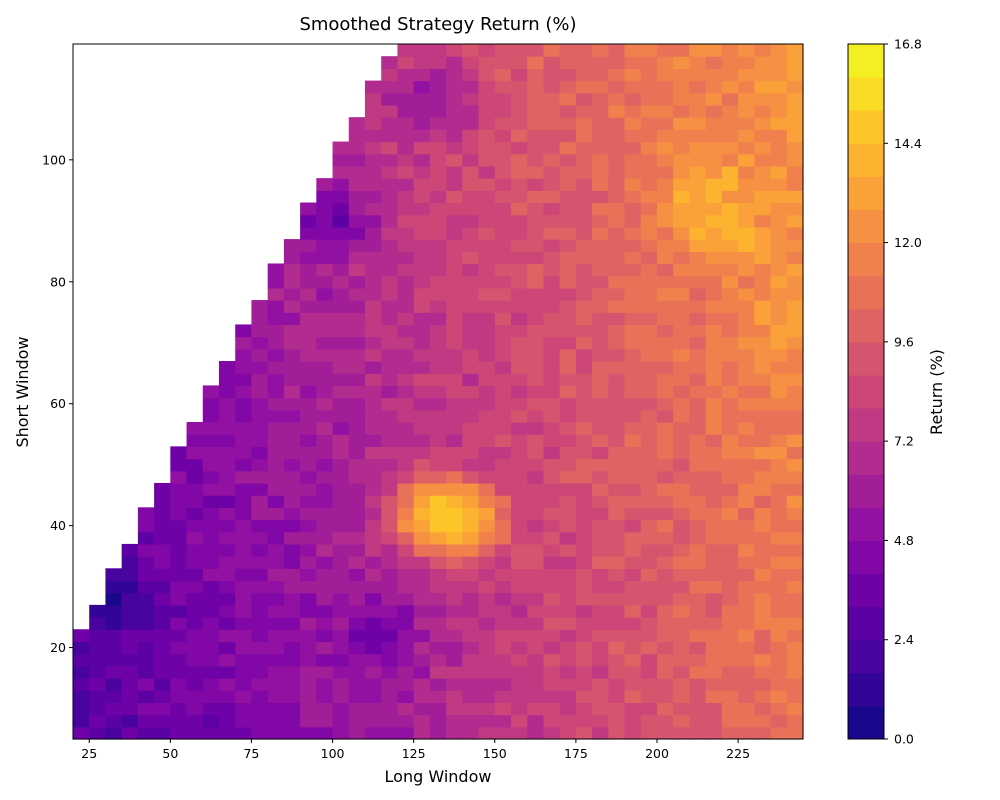 This screenshot has width=1000, height=800. Describe the element at coordinates (333, 753) in the screenshot. I see `x-tick-label: 100` at that location.